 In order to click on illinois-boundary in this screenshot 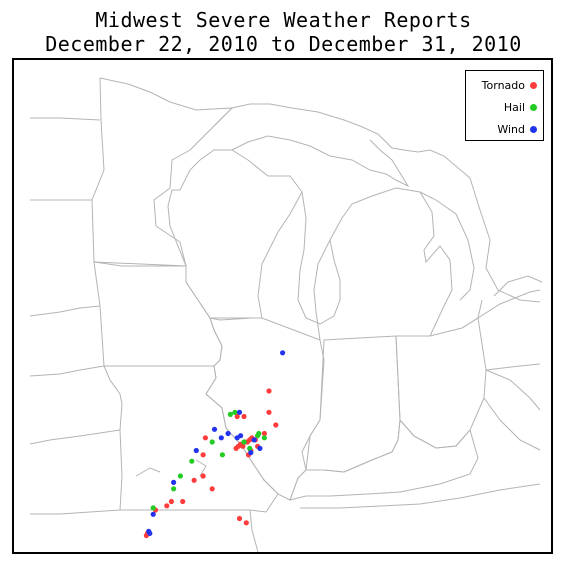, I will do `click(265, 409)`.